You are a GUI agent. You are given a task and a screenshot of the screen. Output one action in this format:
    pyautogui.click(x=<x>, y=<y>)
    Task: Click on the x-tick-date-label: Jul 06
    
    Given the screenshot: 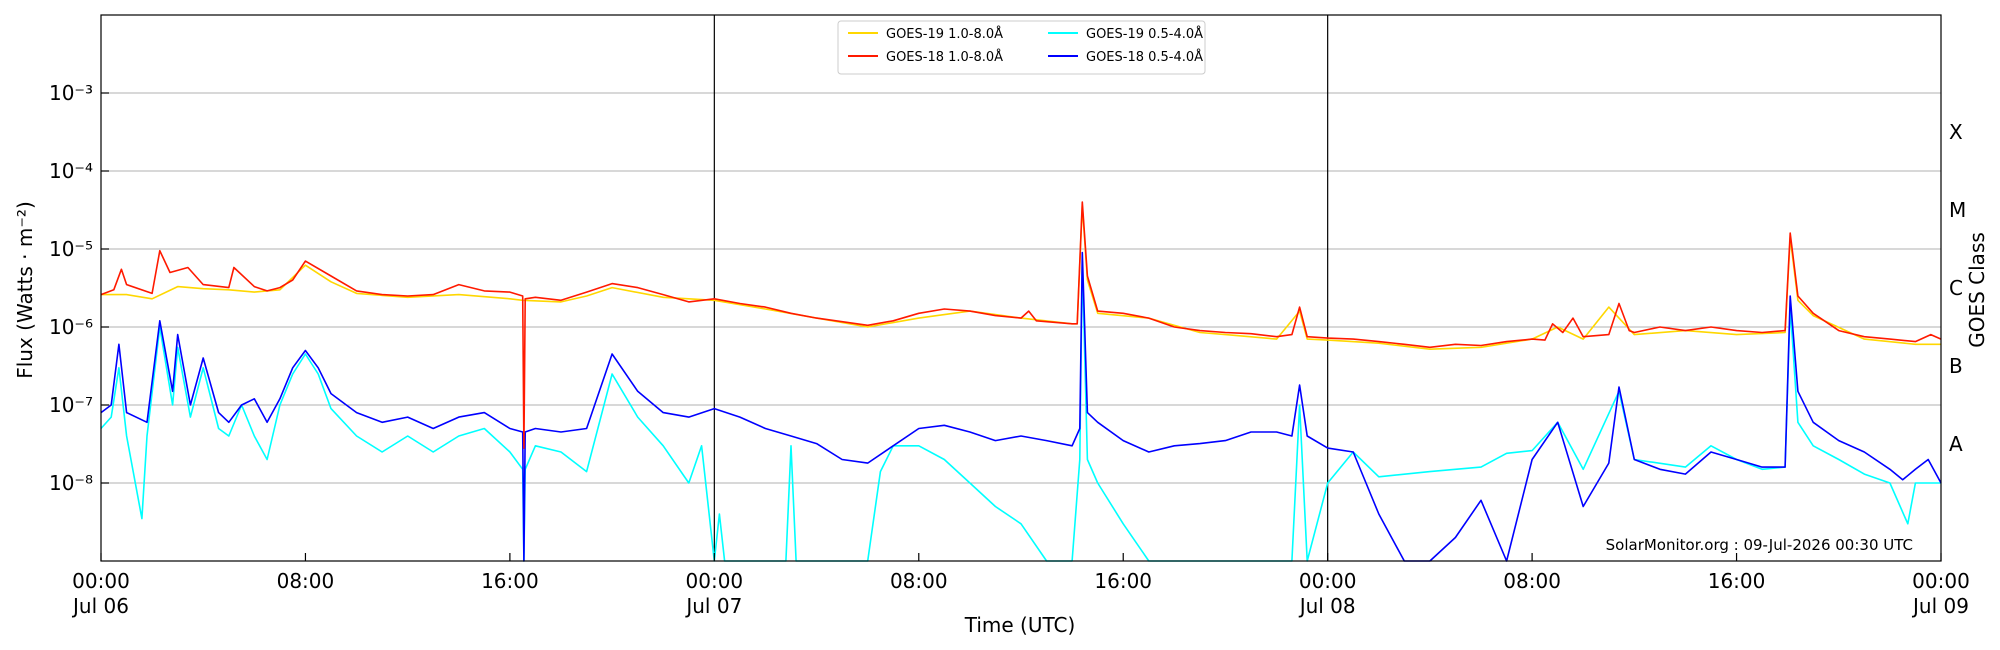 What is the action you would take?
    pyautogui.click(x=100, y=606)
    